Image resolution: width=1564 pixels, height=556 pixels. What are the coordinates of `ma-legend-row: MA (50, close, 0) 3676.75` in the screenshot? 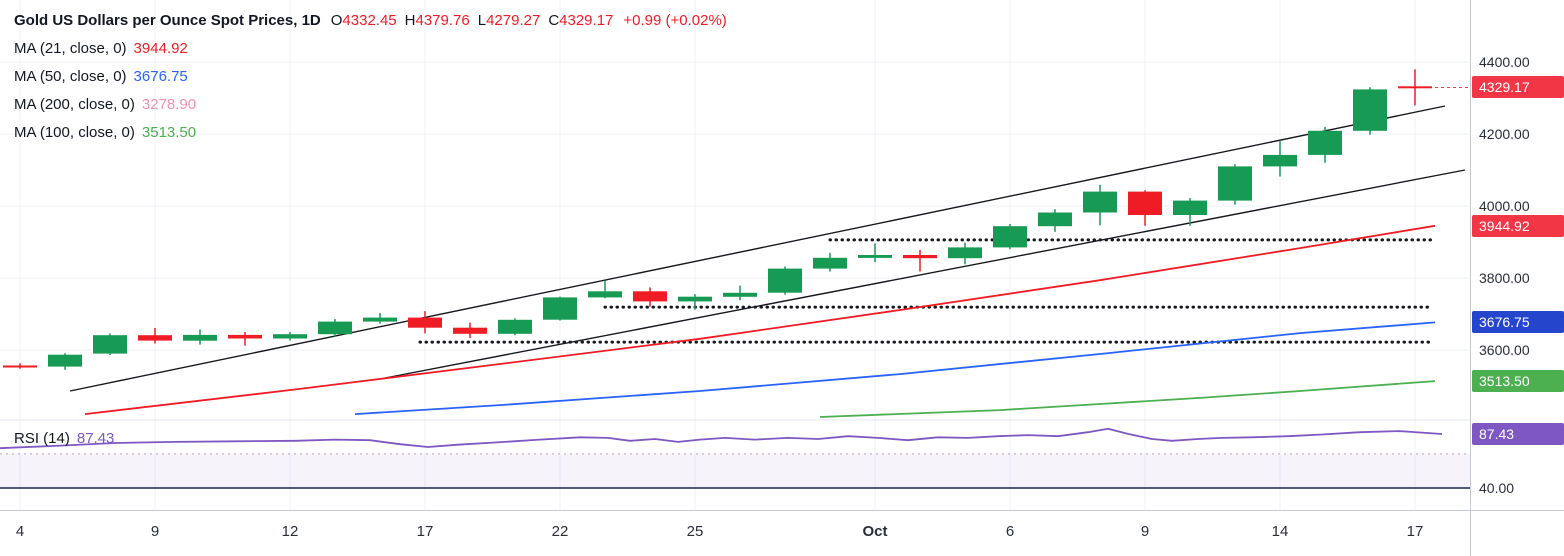 It's located at (370, 76).